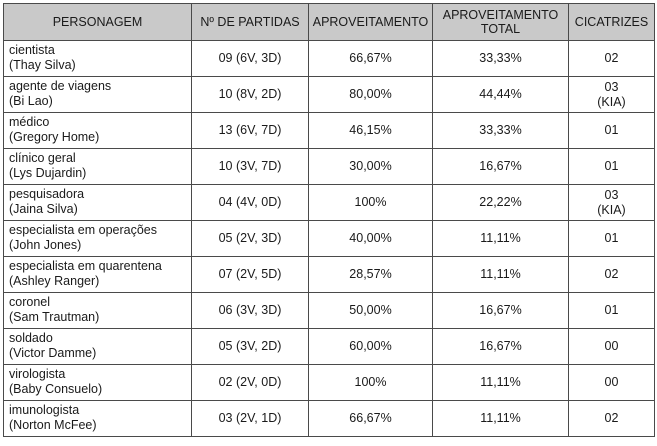 The image size is (657, 446). What do you see at coordinates (250, 238) in the screenshot?
I see `cell-matches: 05 (2V, 3D)` at bounding box center [250, 238].